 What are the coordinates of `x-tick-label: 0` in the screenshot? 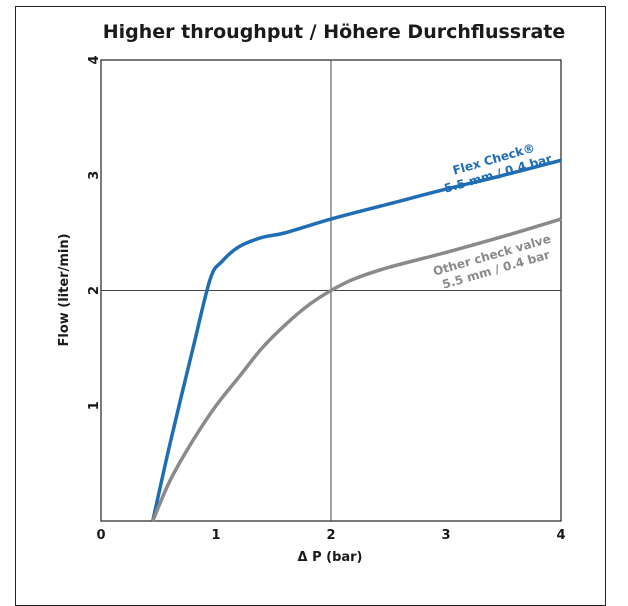 It's located at (100, 535).